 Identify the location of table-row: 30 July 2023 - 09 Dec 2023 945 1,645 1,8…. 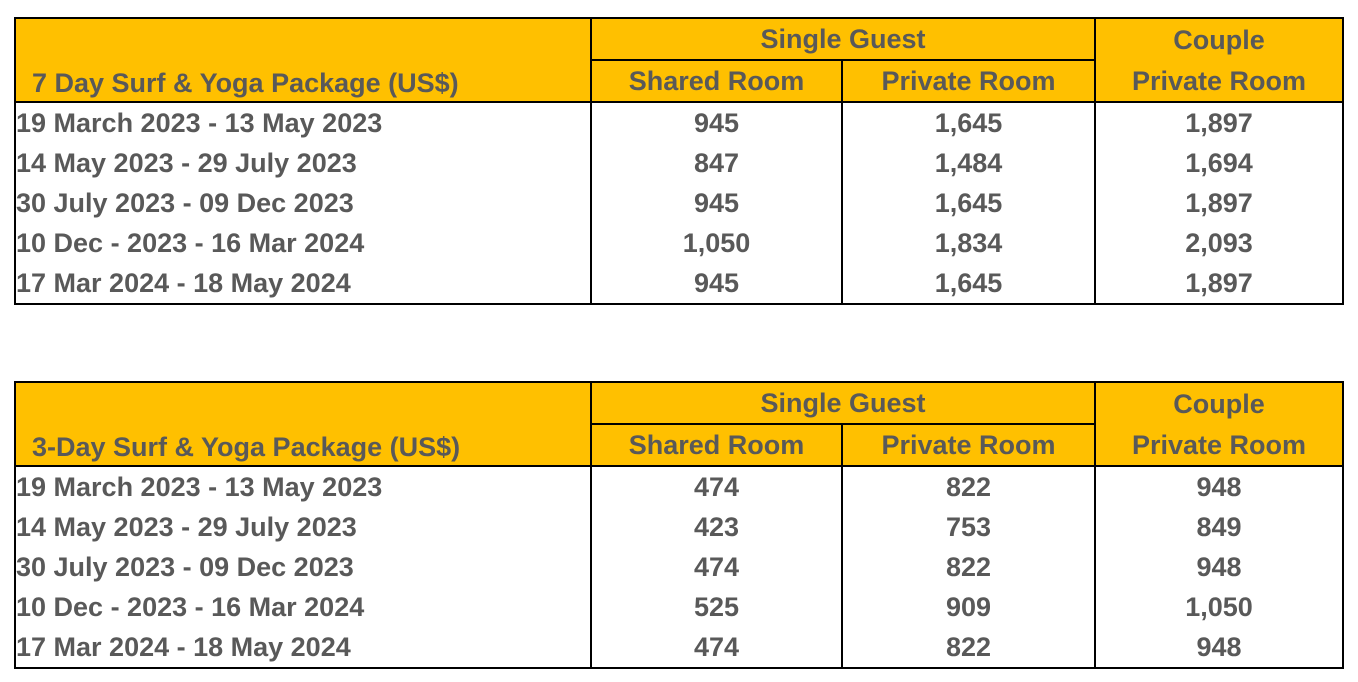
(679, 203).